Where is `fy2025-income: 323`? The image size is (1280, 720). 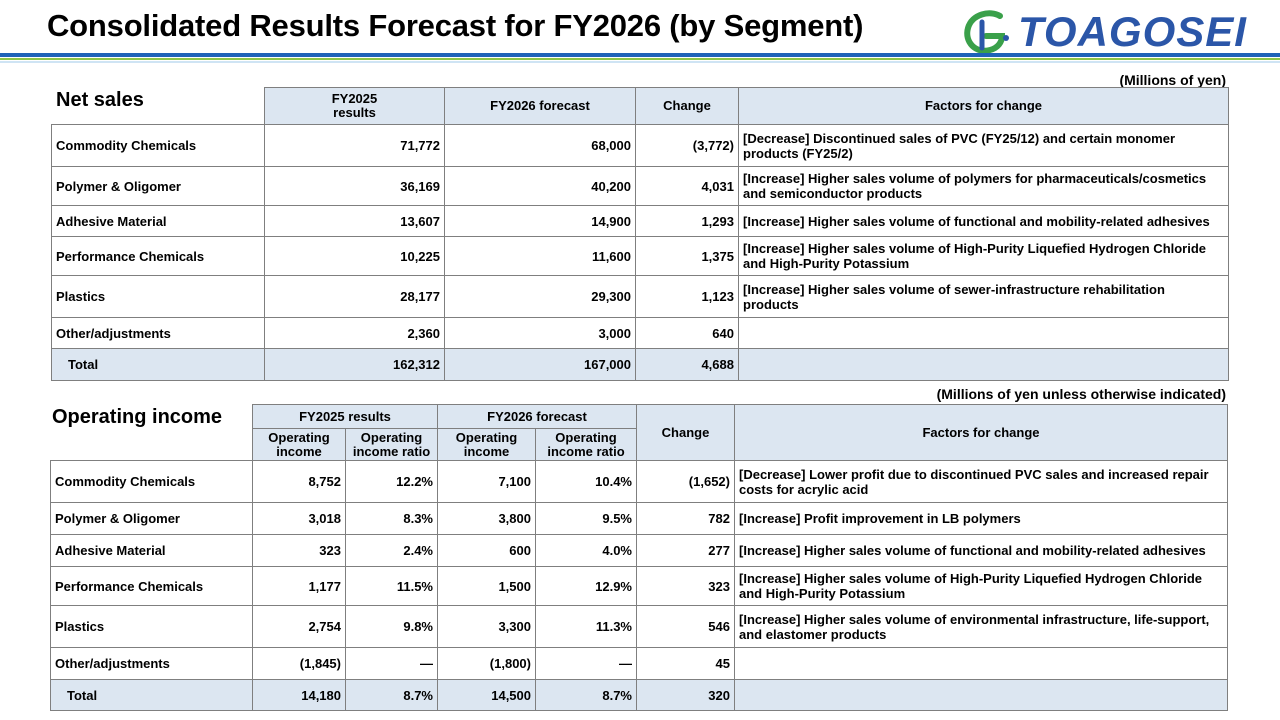
fy2025-income: 323 is located at coordinates (299, 550).